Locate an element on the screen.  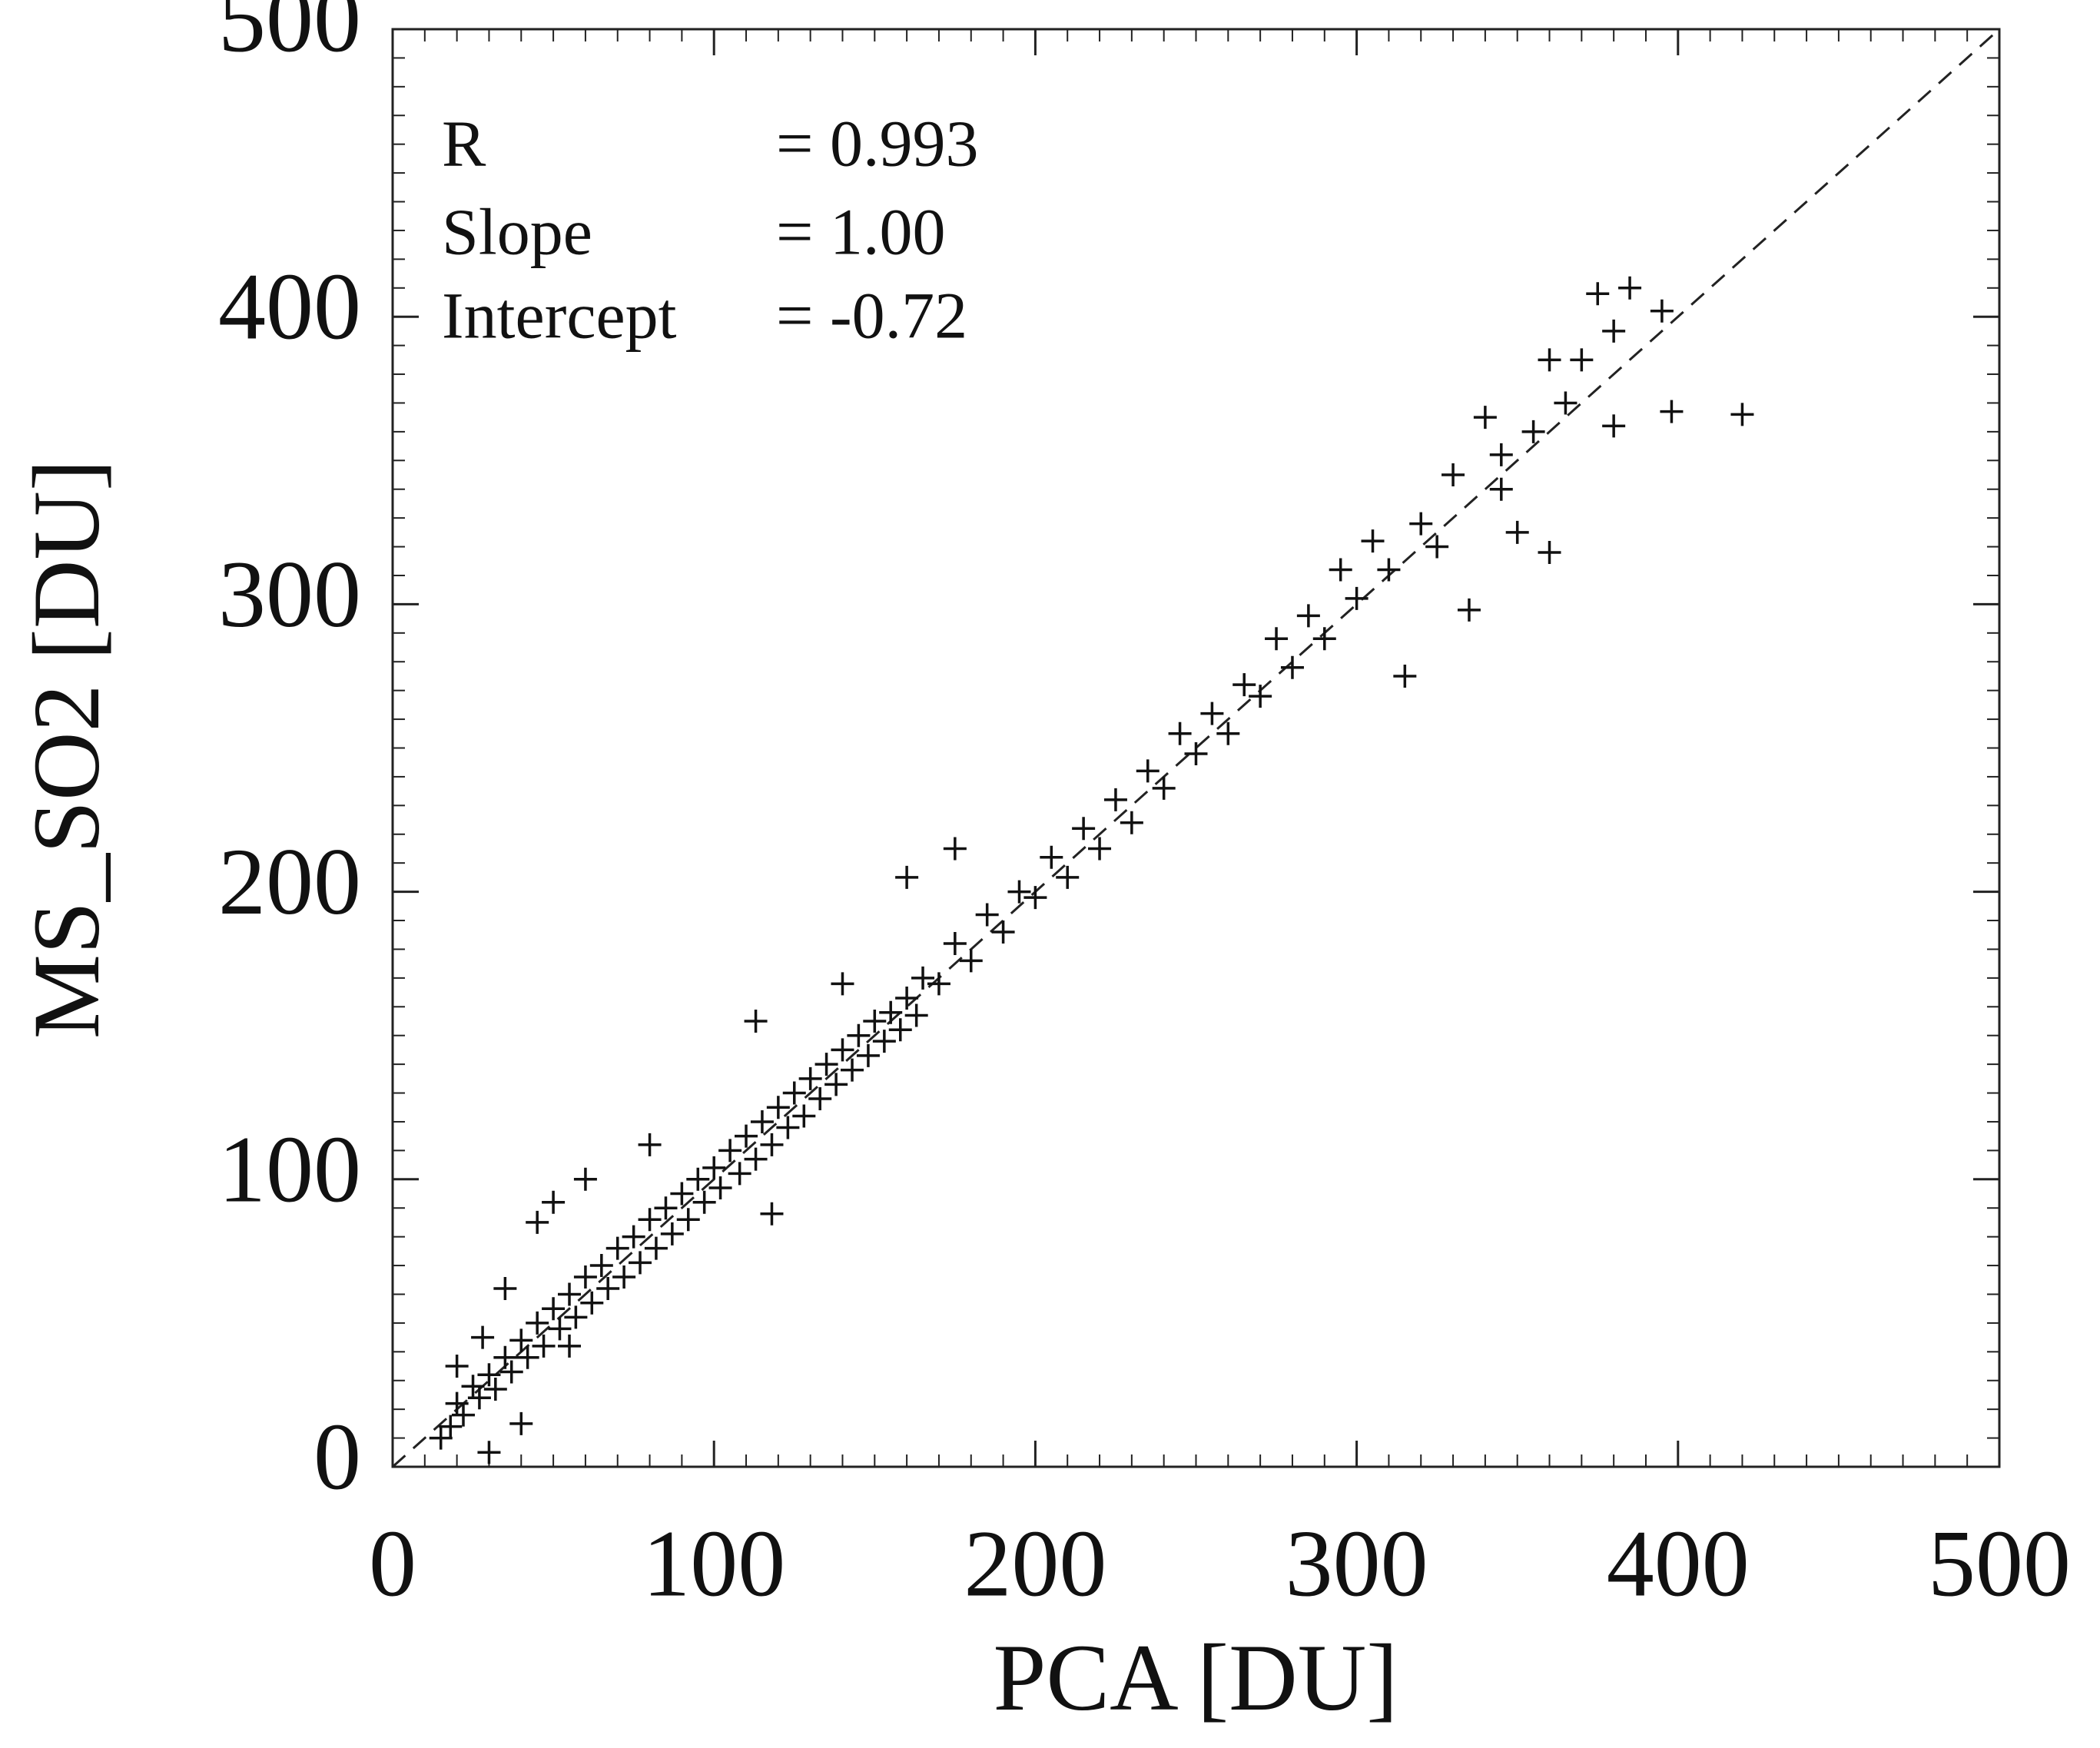
y-tick-label: 400 is located at coordinates (289, 307).